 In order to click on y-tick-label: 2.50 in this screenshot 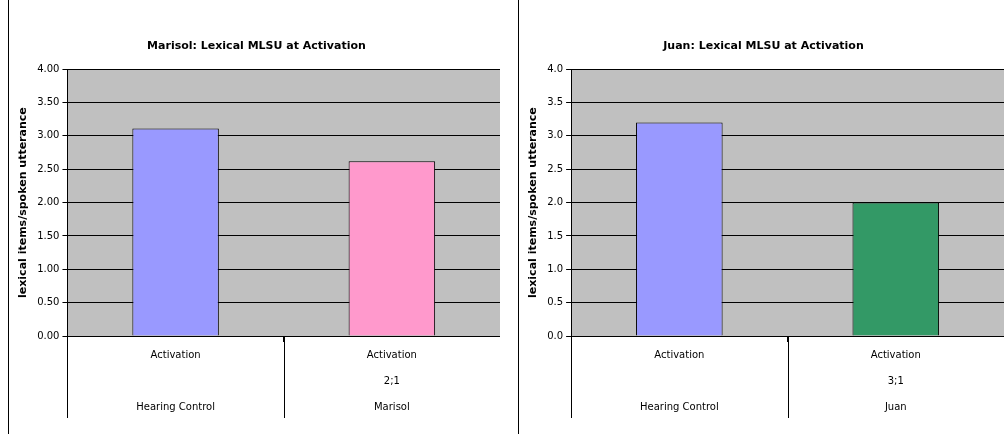, I will do `click(48, 168)`.